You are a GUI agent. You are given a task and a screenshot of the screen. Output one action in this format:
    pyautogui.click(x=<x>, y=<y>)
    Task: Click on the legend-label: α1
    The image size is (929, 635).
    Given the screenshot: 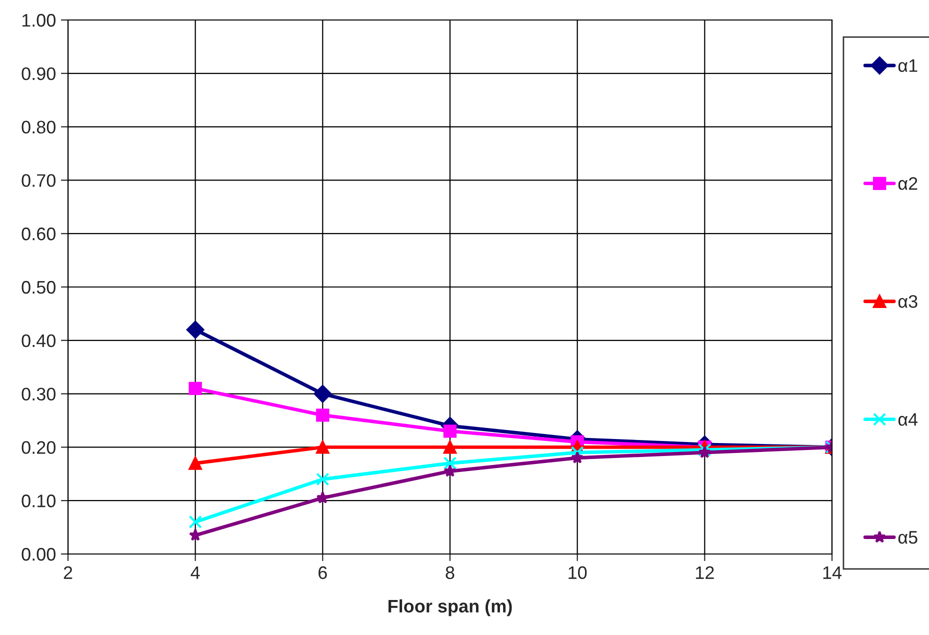 What is the action you would take?
    pyautogui.click(x=908, y=65)
    